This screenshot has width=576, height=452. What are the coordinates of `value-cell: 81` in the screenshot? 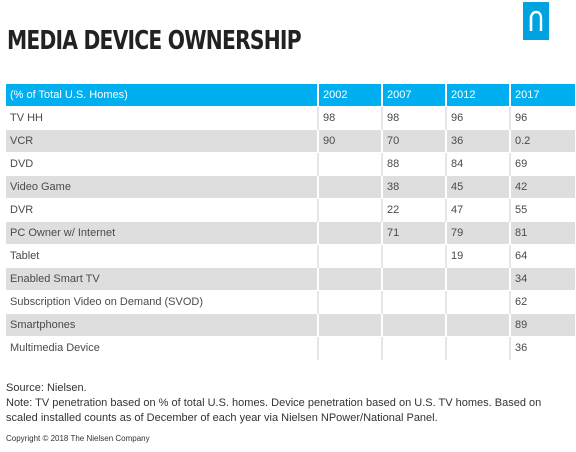 It's located at (542, 233).